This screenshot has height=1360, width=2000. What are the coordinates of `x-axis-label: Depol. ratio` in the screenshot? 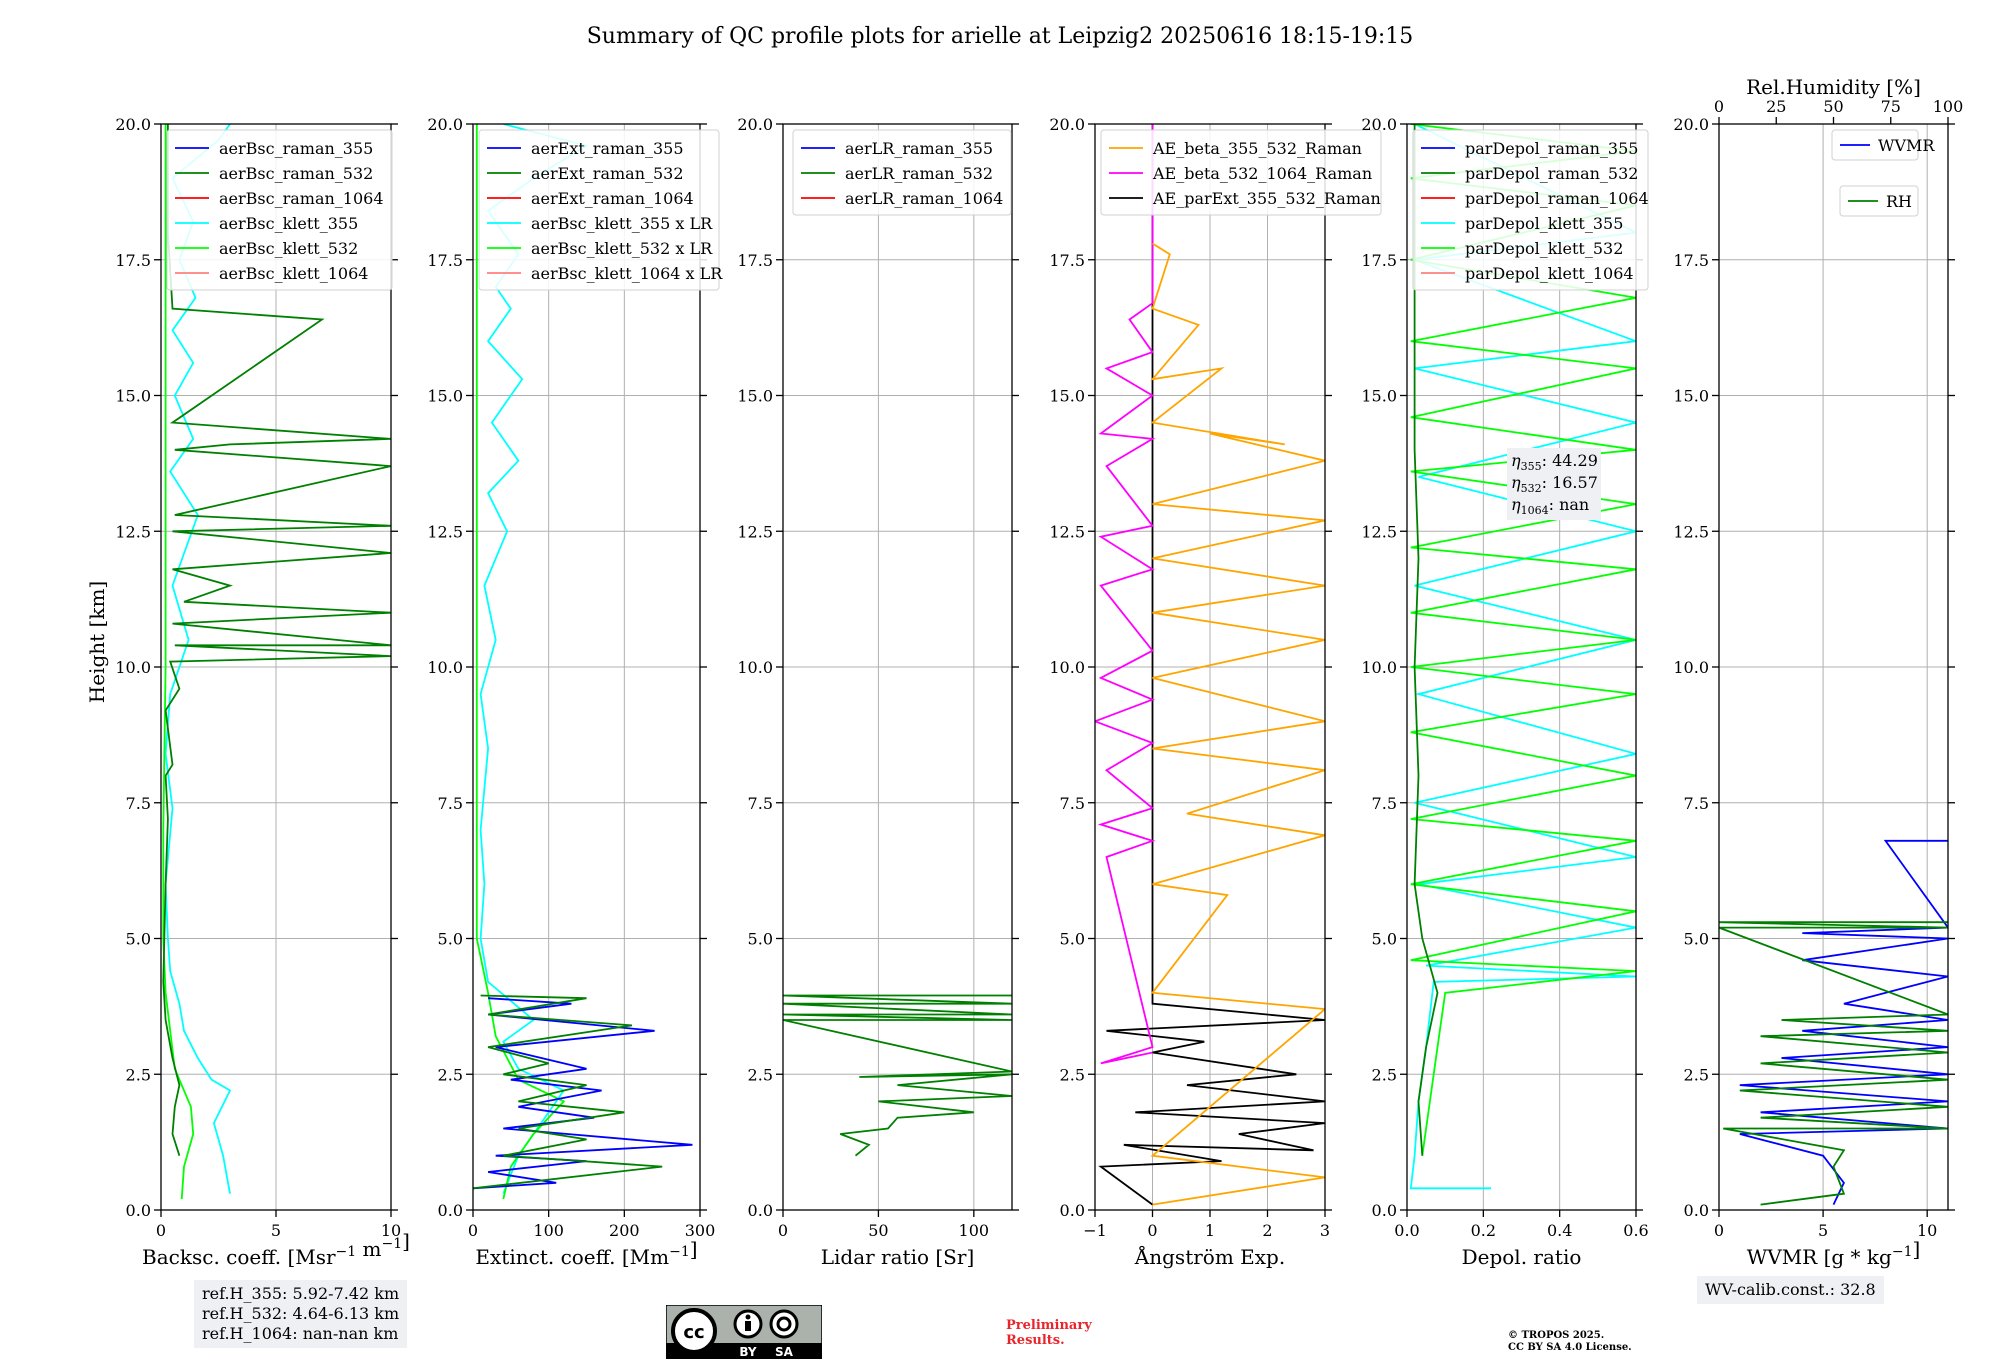 It's located at (1522, 1257).